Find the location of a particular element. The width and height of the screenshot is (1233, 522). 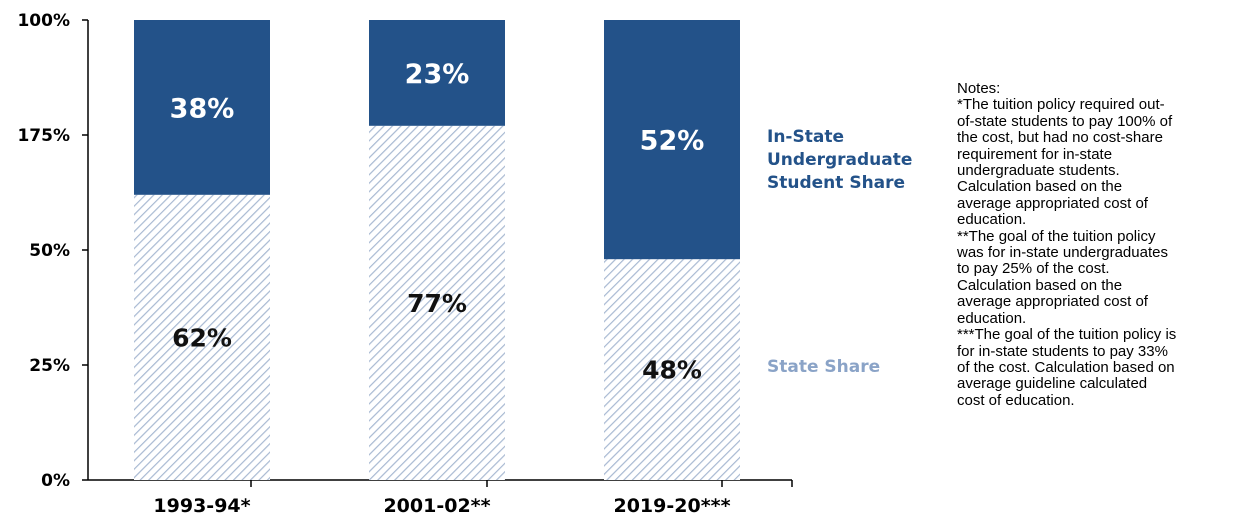

notes-line: *The tuition policy required out- is located at coordinates (1061, 105).